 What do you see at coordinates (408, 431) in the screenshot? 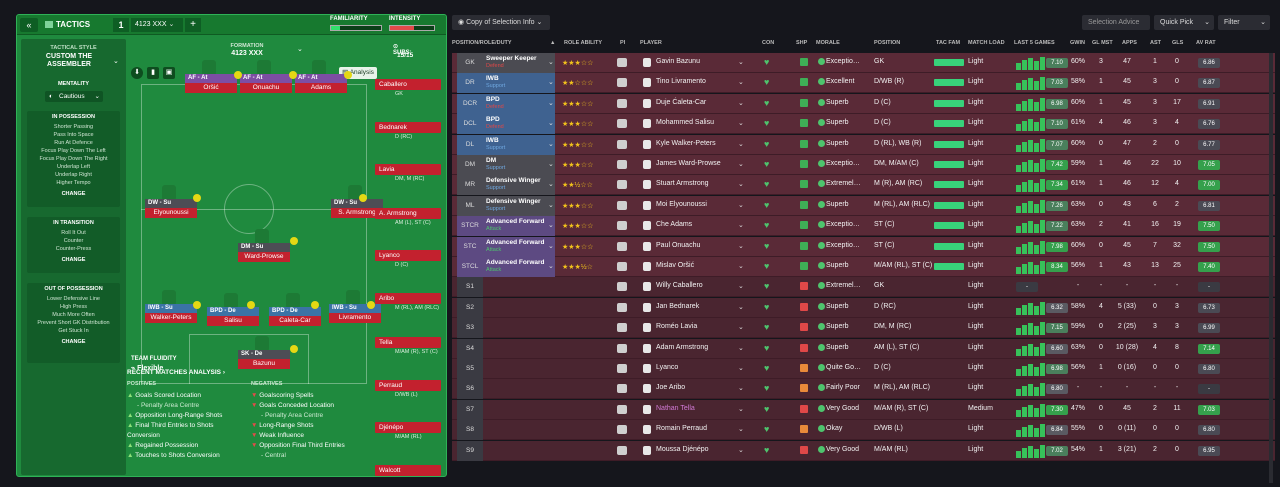
I see `bench-player: Djénépo M/AM (RL)` at bounding box center [408, 431].